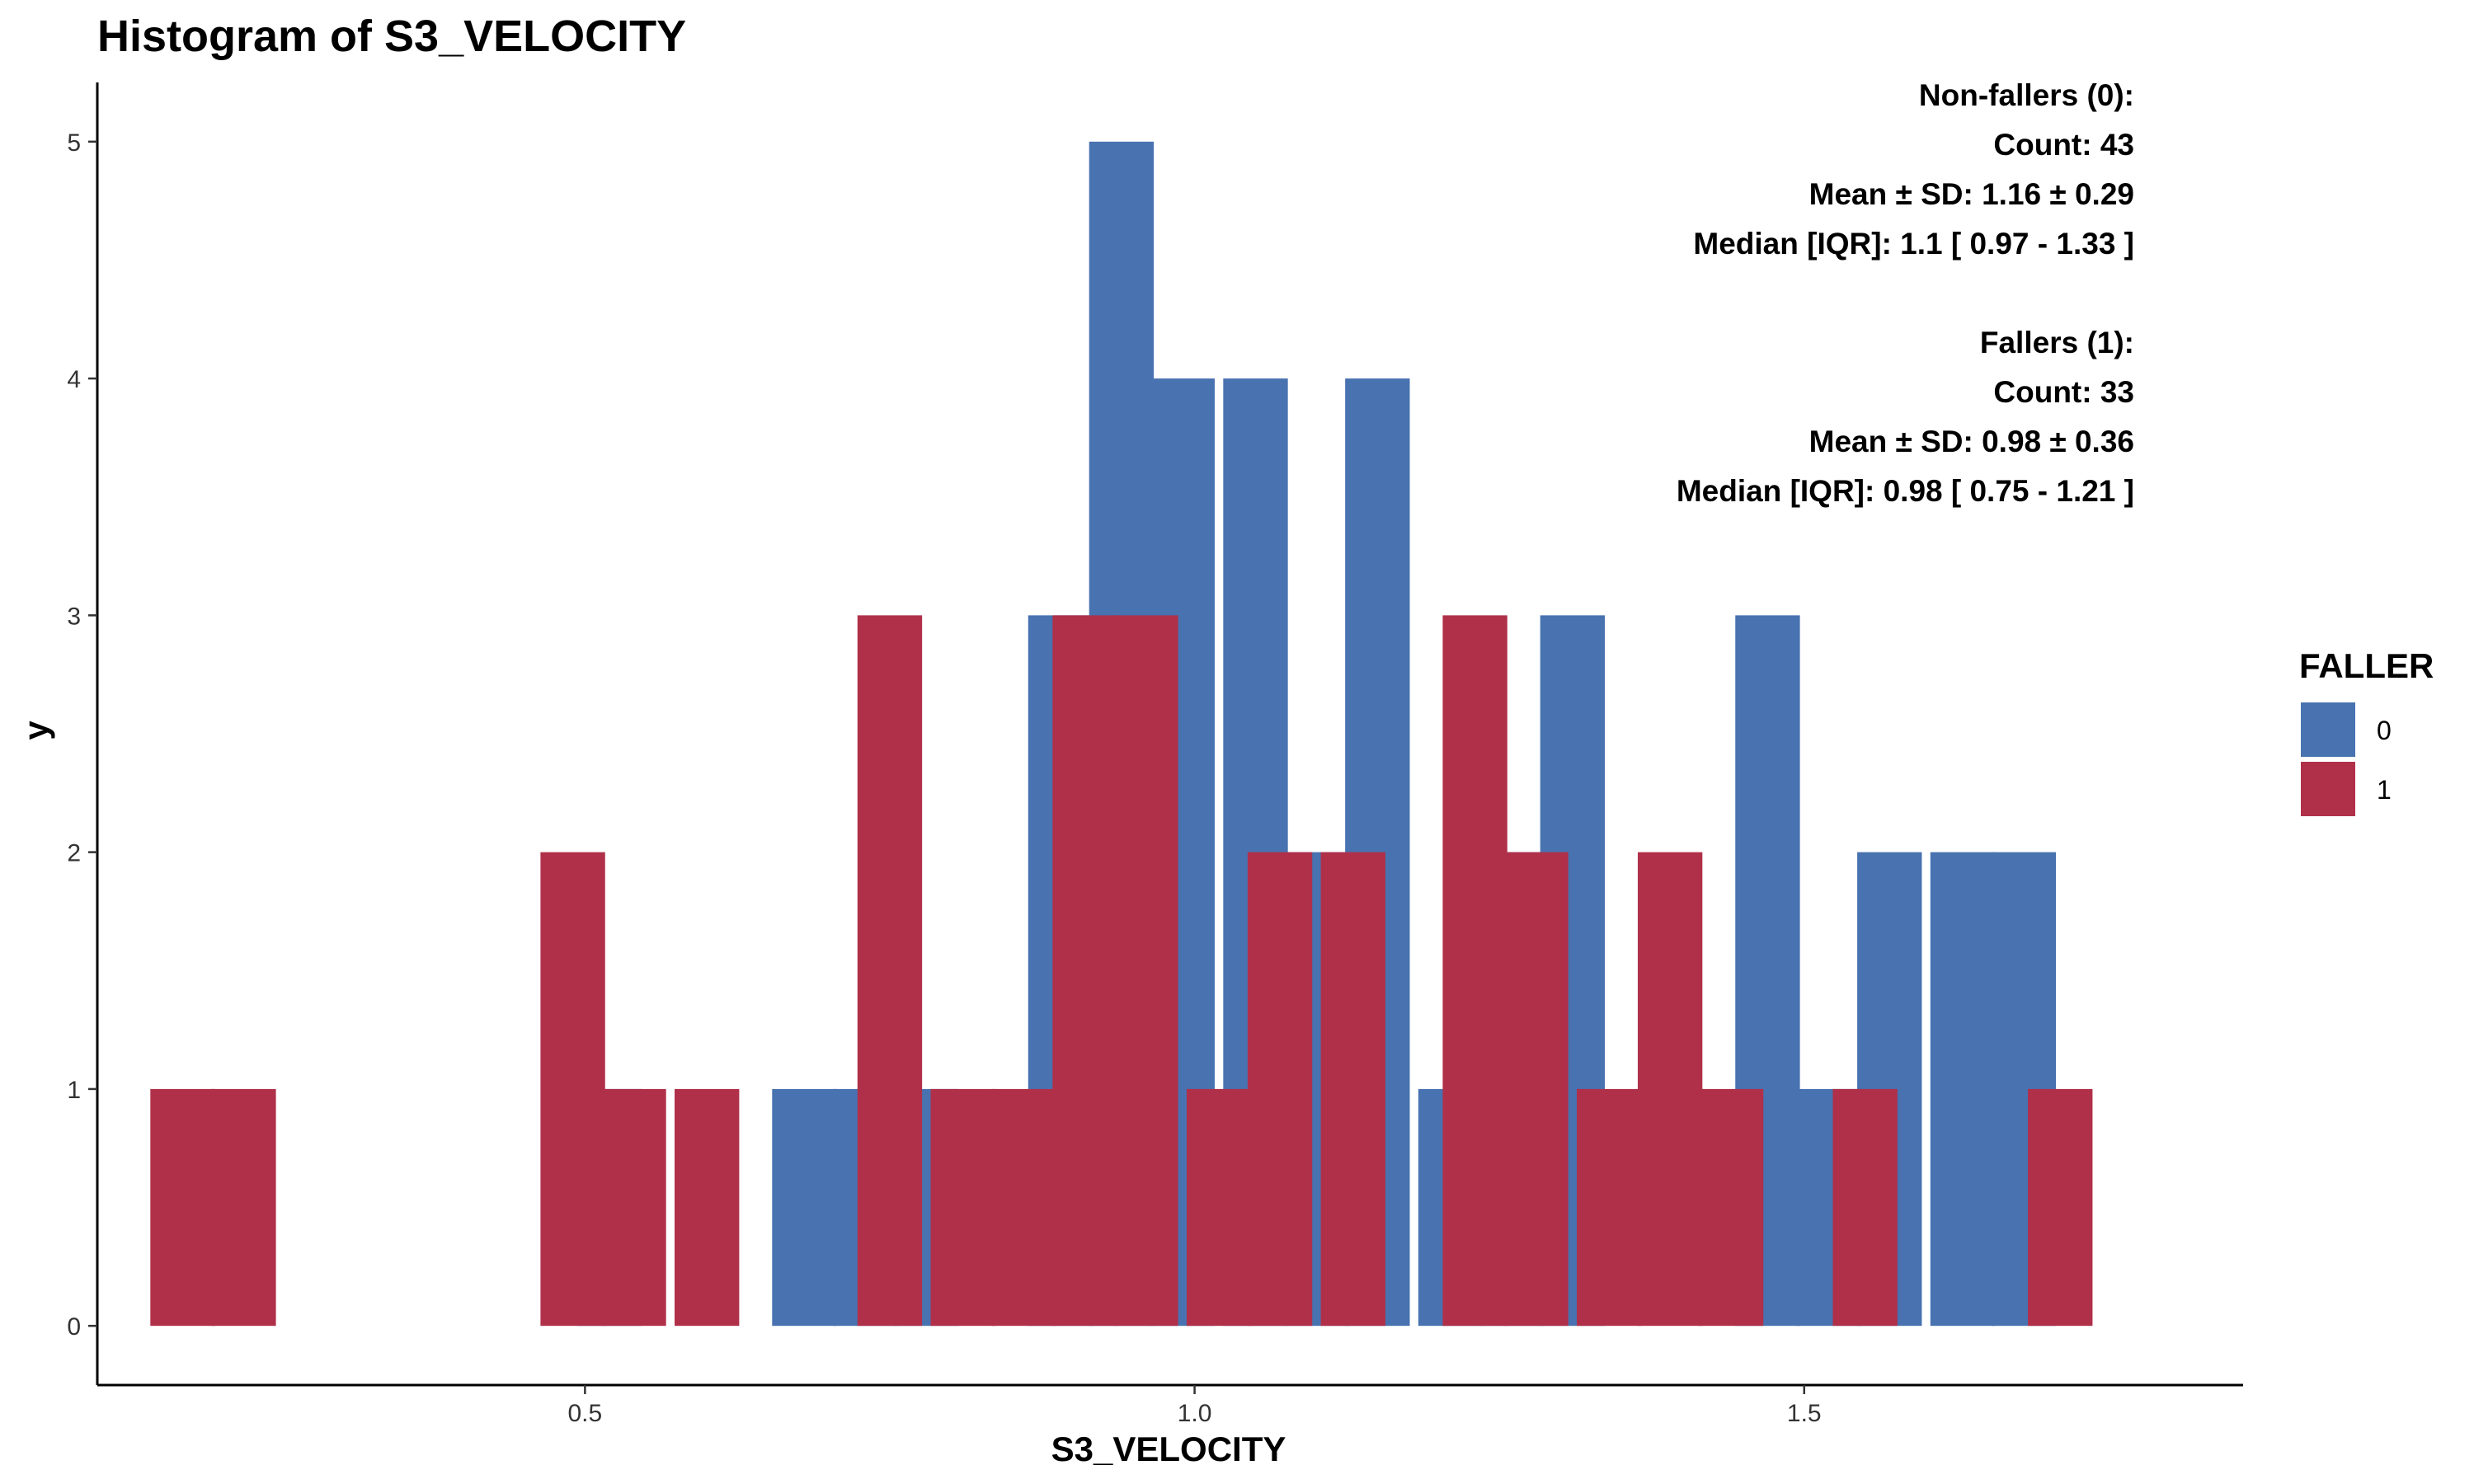  What do you see at coordinates (74, 853) in the screenshot?
I see `y-tick-label-2: 2` at bounding box center [74, 853].